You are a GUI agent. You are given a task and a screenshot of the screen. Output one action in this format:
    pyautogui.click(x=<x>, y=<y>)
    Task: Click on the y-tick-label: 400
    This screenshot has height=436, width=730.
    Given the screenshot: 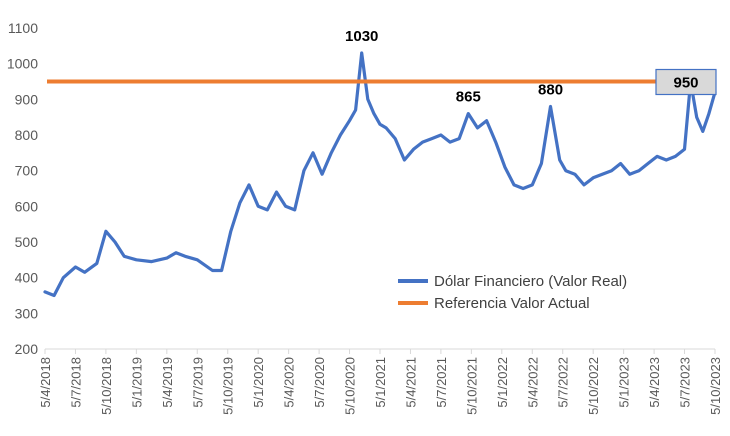 What is the action you would take?
    pyautogui.click(x=27, y=278)
    